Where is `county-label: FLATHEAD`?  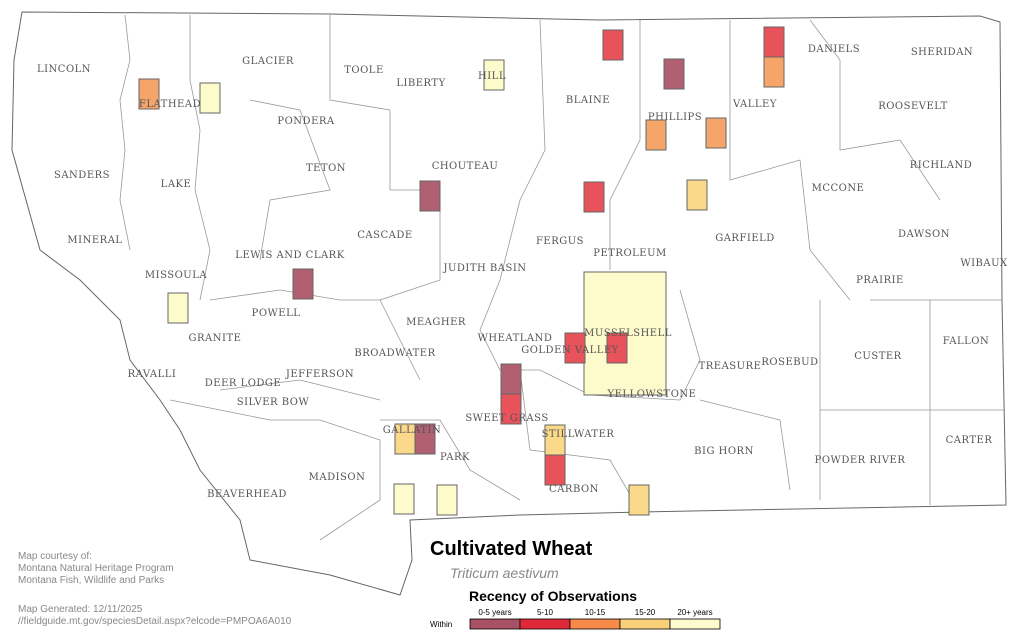 county-label: FLATHEAD is located at coordinates (170, 104).